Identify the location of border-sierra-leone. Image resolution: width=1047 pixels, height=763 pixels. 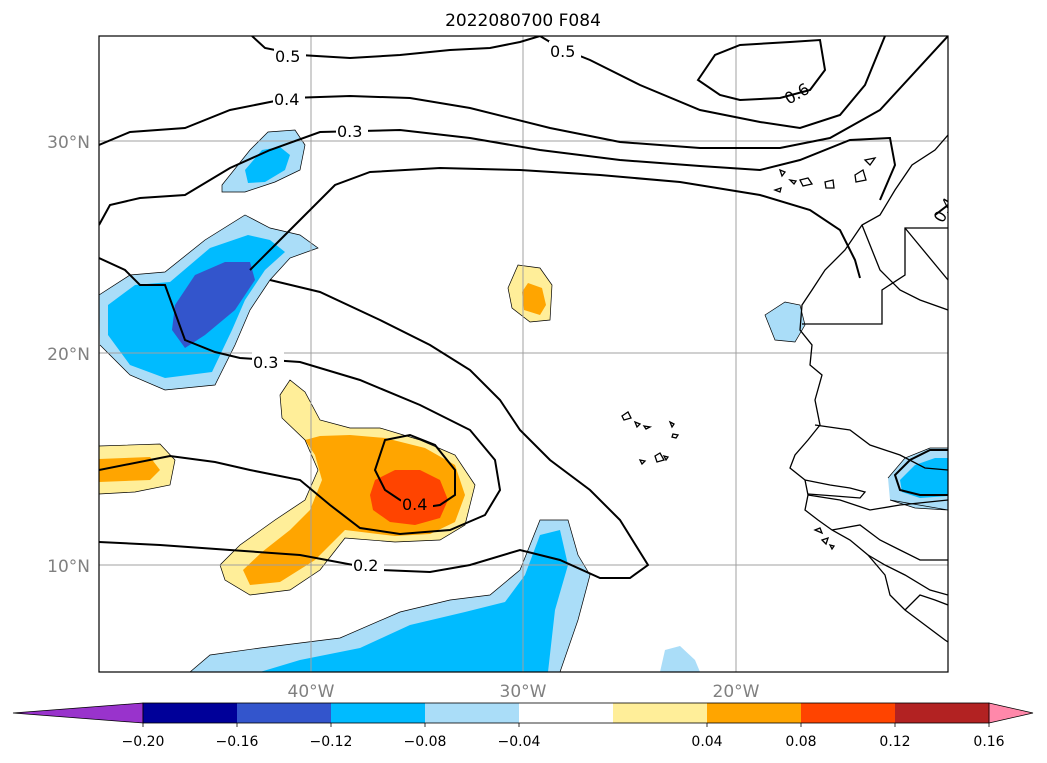
(889, 542).